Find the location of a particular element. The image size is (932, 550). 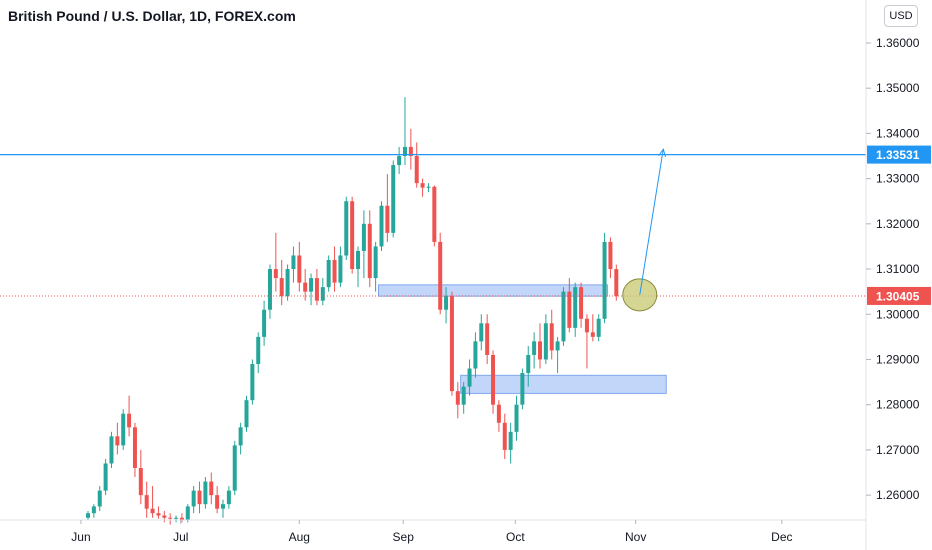

x-tick-label: Oct is located at coordinates (515, 537).